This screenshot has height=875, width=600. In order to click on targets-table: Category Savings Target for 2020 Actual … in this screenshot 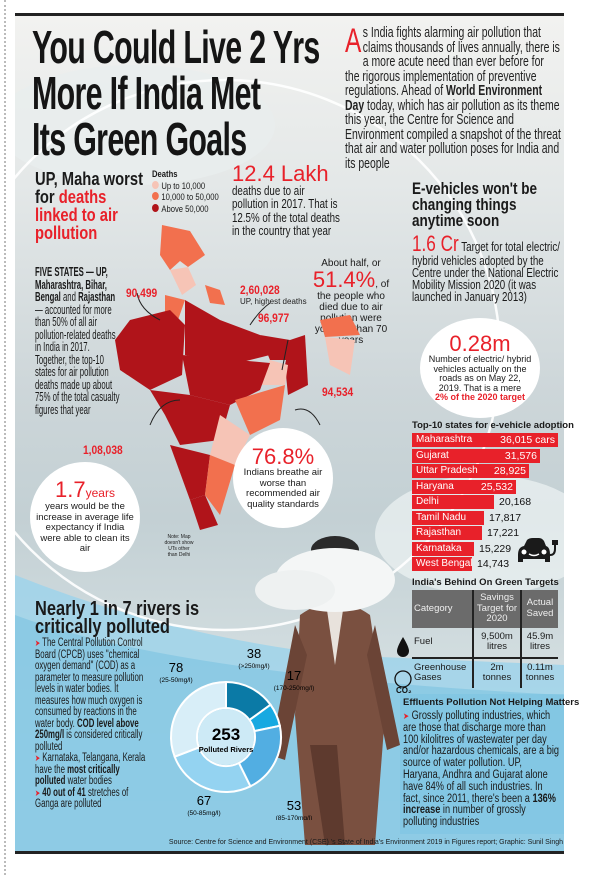, I will do `click(485, 639)`.